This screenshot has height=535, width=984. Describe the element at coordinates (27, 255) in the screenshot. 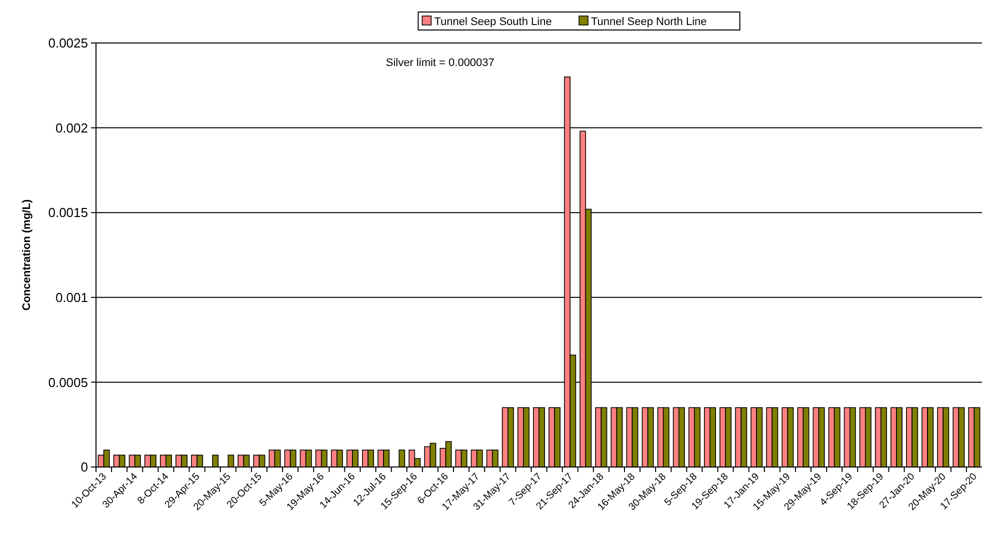

I see `y-axis-title: Concentration (mg/L)` at that location.